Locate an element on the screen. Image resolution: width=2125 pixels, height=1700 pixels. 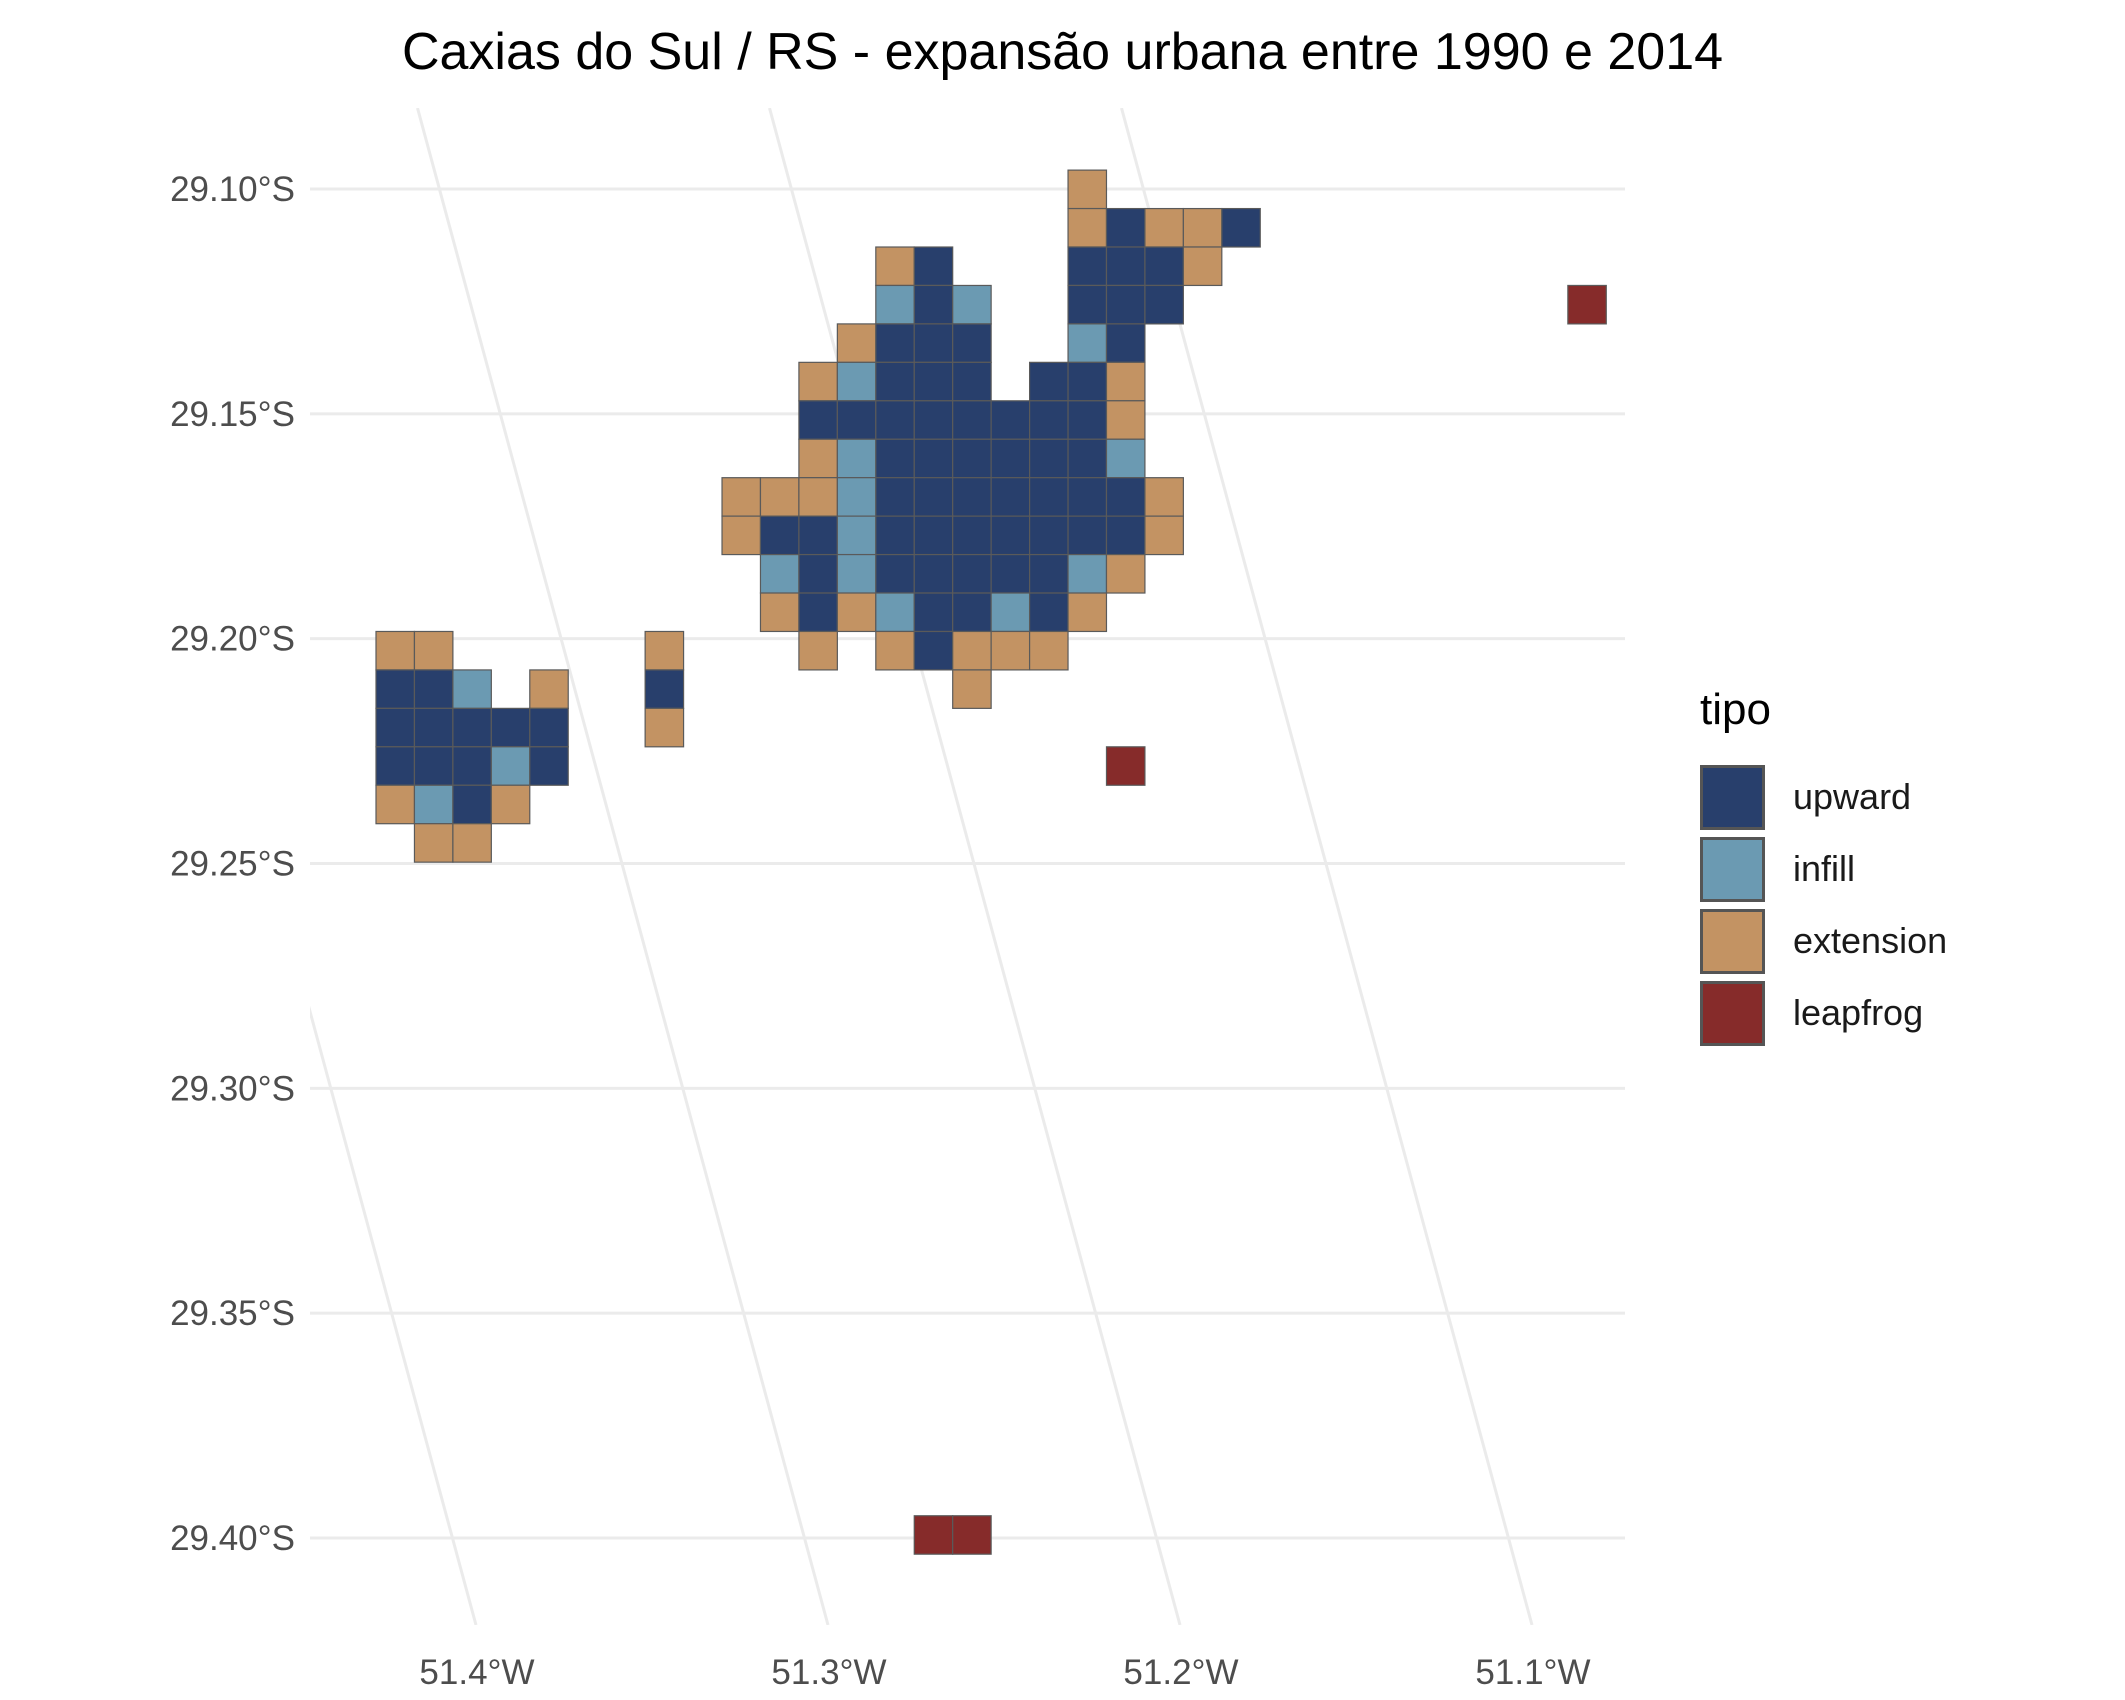
longitude-tick-labels: 51.4°W 51.3°W 51.2°W 51.1°W is located at coordinates (1004, 1672).